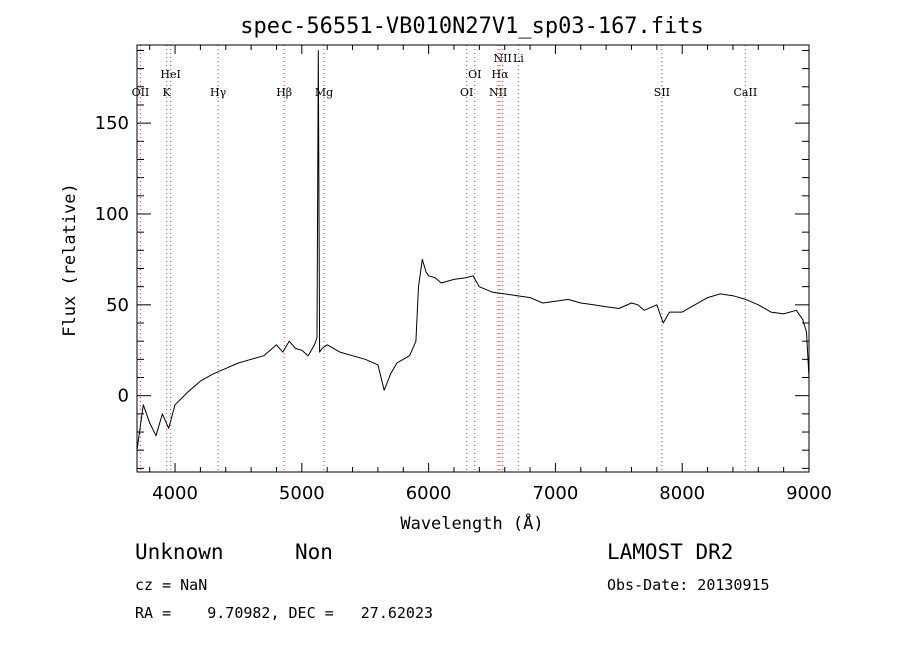  I want to click on line-marker-label: Hγ, so click(218, 92).